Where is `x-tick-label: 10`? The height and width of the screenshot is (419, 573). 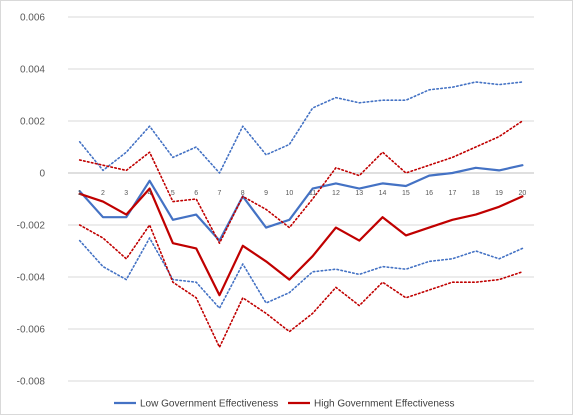 x-tick-label: 10 is located at coordinates (289, 193).